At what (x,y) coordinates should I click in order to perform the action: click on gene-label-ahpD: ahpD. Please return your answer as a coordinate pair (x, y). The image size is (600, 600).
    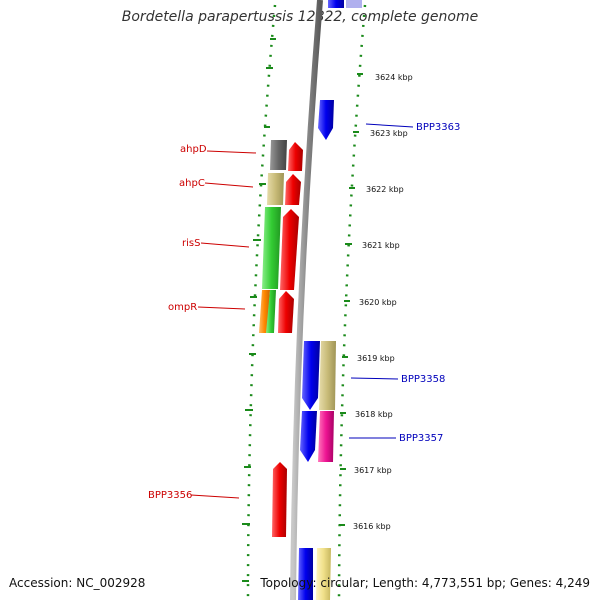
    Looking at the image, I should click on (193, 149).